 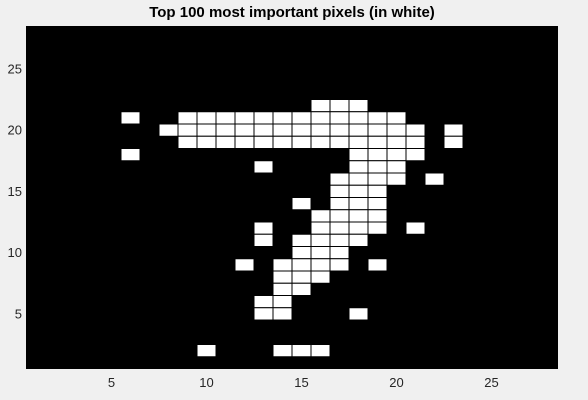 I want to click on y-axis: 5 10 15 20 25, so click(x=15, y=191).